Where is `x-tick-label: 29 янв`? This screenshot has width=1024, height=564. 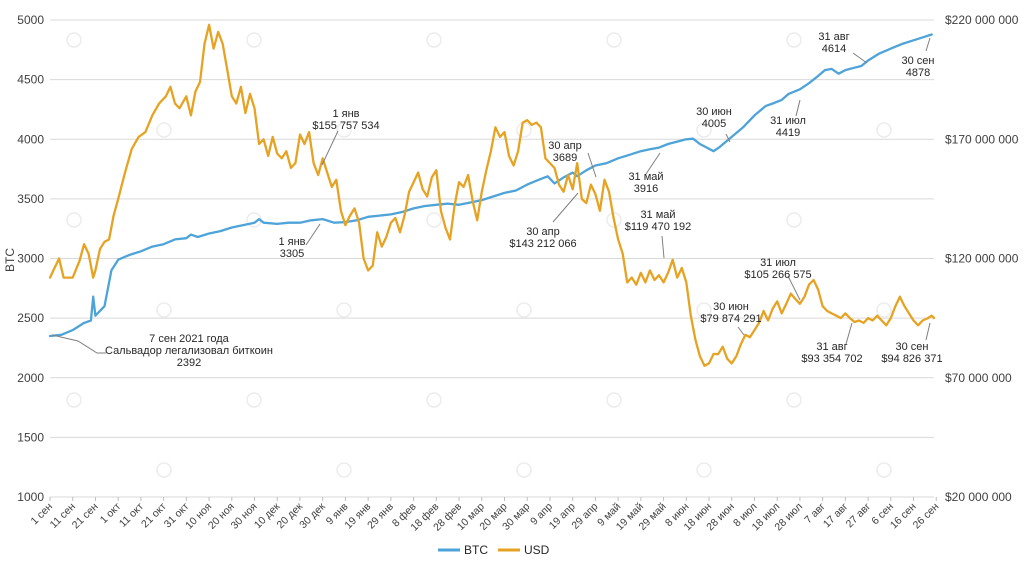
x-tick-label: 29 янв is located at coordinates (380, 515).